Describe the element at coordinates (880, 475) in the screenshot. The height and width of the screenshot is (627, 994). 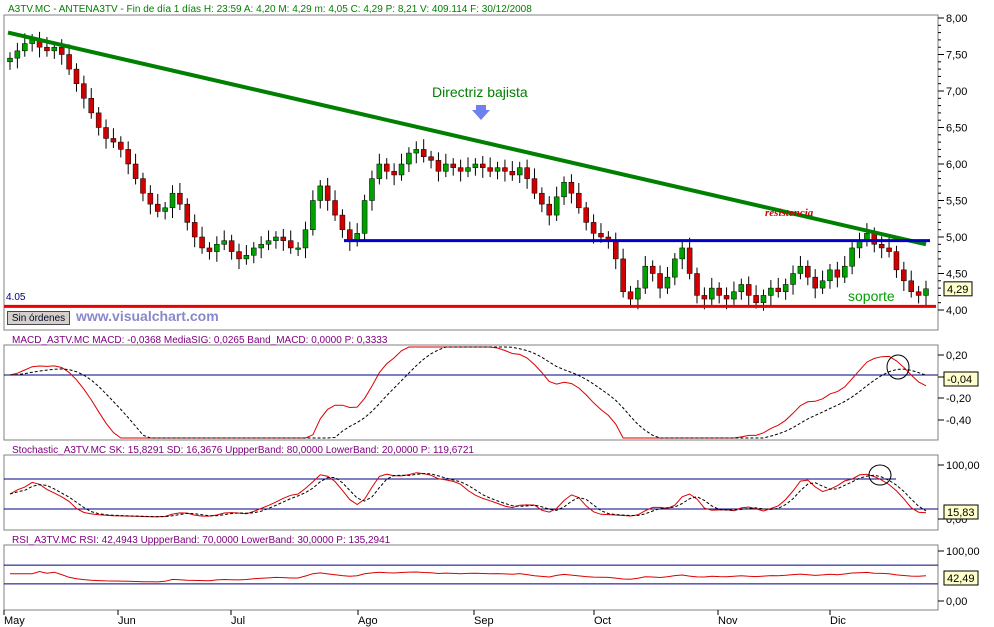
I see `stoch-cross-circle` at that location.